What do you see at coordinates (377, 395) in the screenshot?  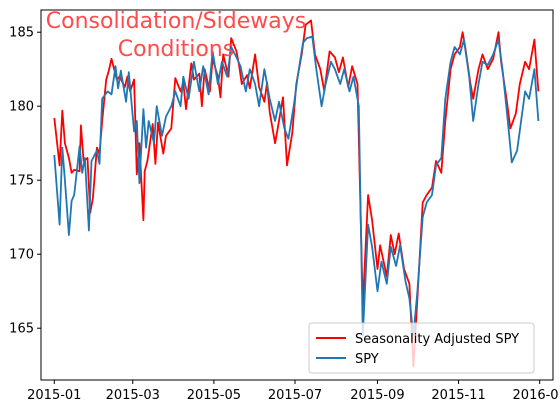 I see `x-tick-label: 2015-09` at bounding box center [377, 395].